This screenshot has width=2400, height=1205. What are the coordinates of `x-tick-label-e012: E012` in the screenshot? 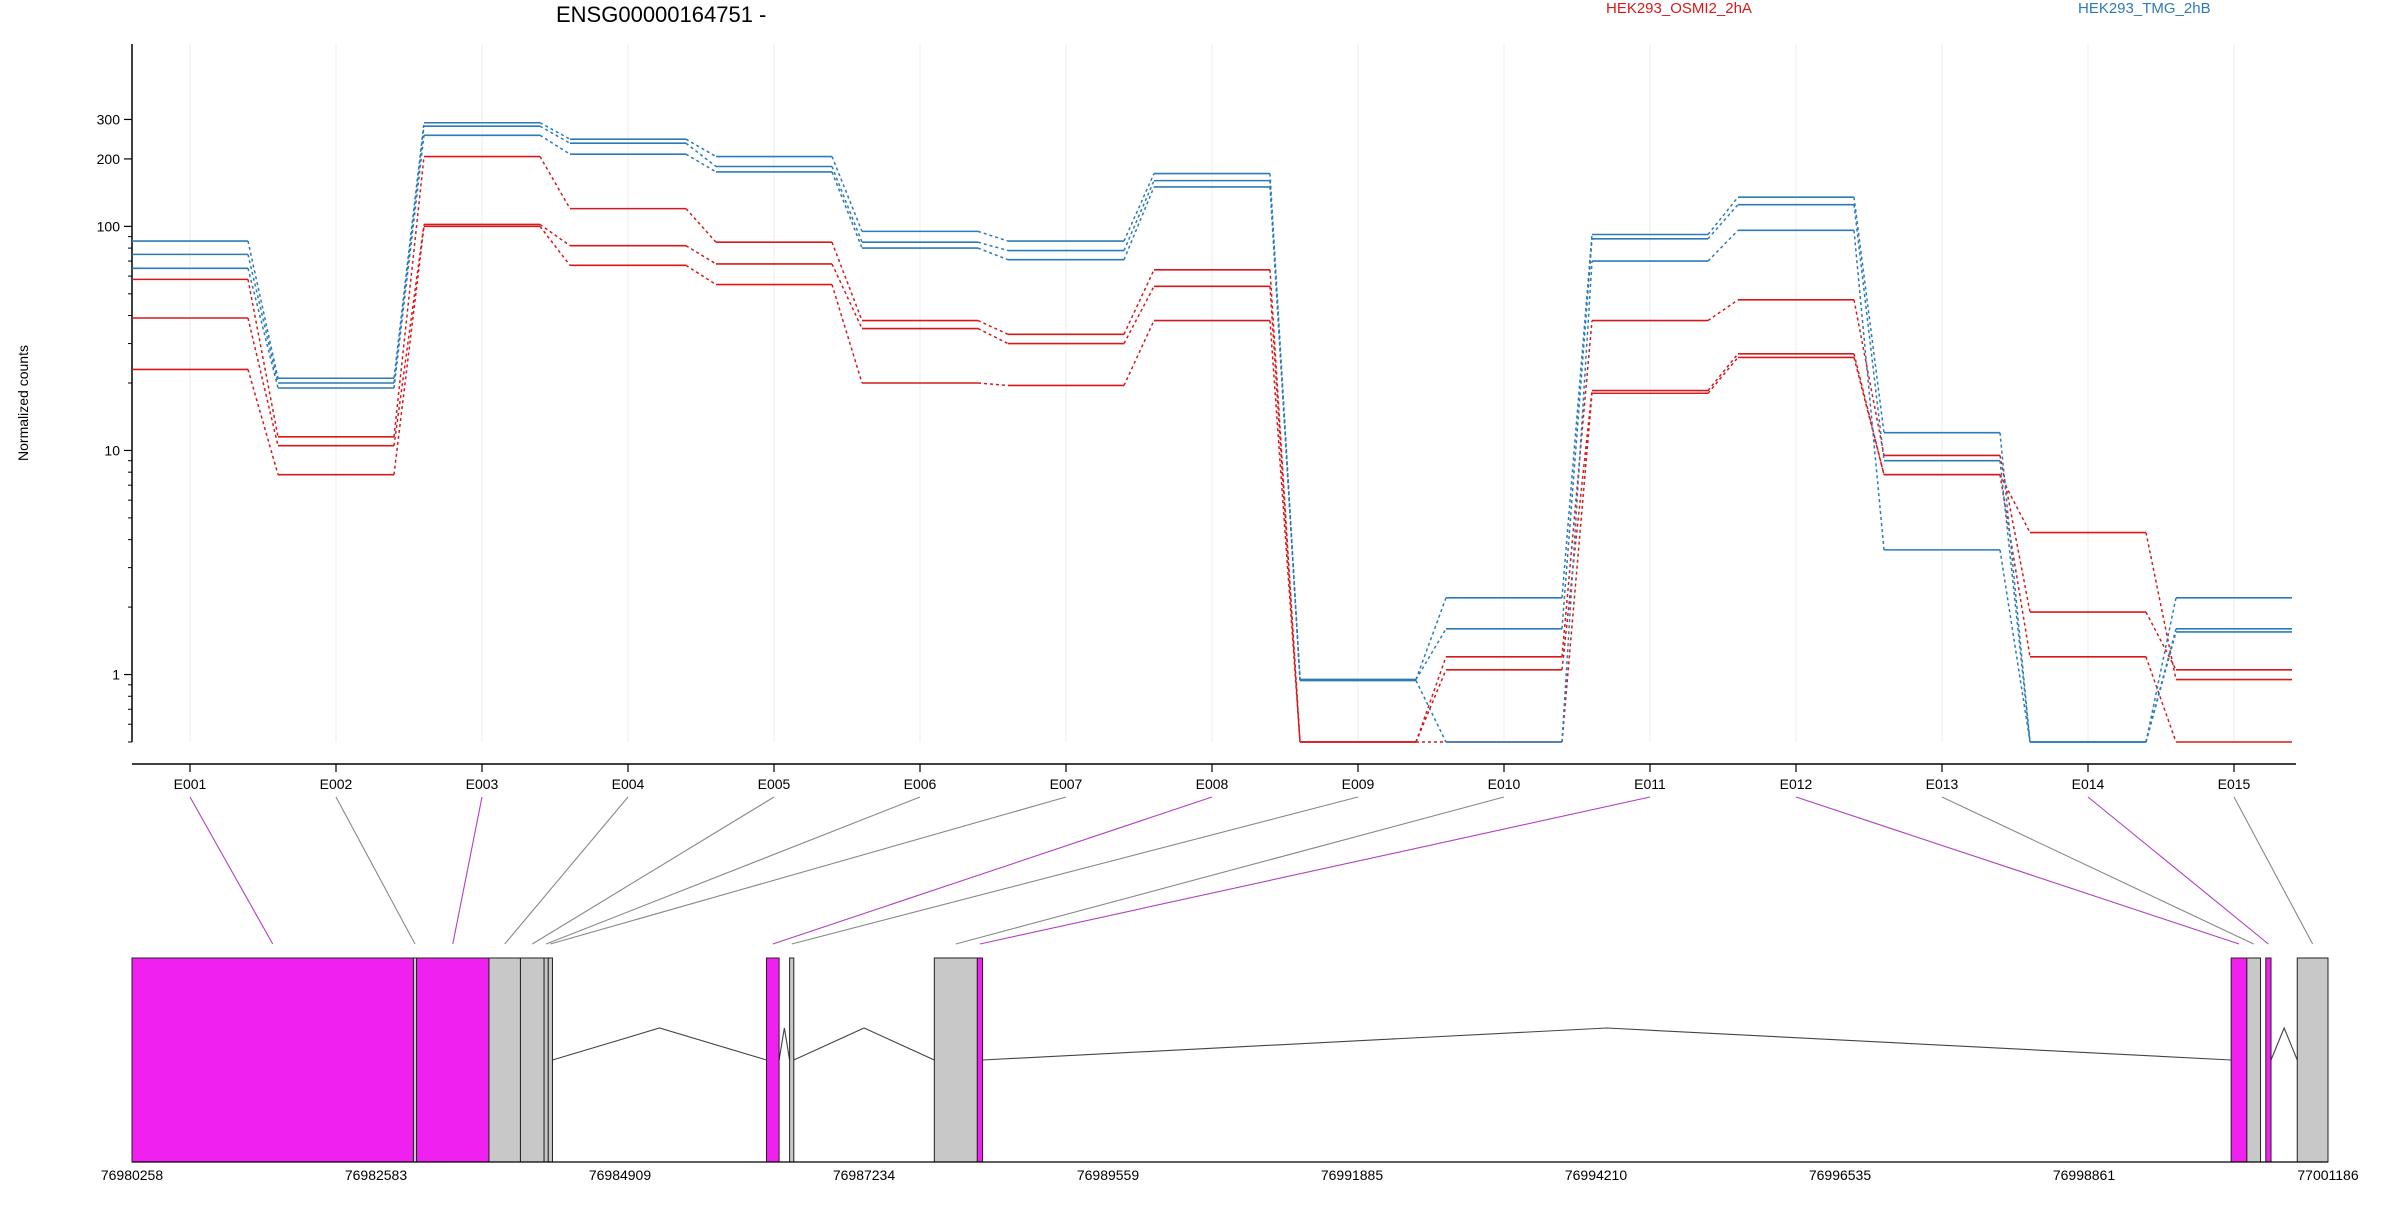 It's located at (1796, 784).